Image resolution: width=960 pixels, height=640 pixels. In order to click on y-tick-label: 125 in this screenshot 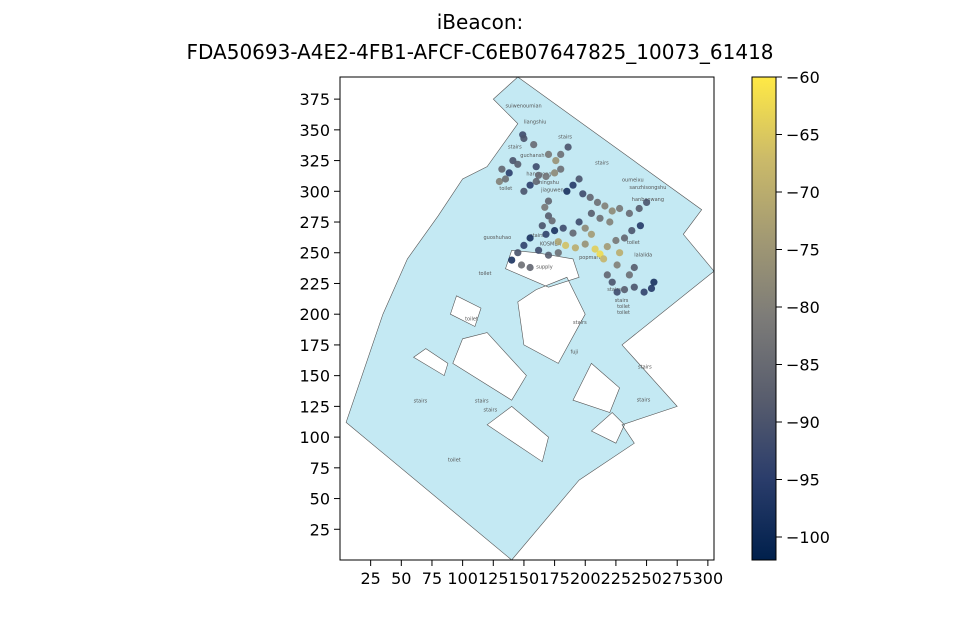, I will do `click(314, 406)`.